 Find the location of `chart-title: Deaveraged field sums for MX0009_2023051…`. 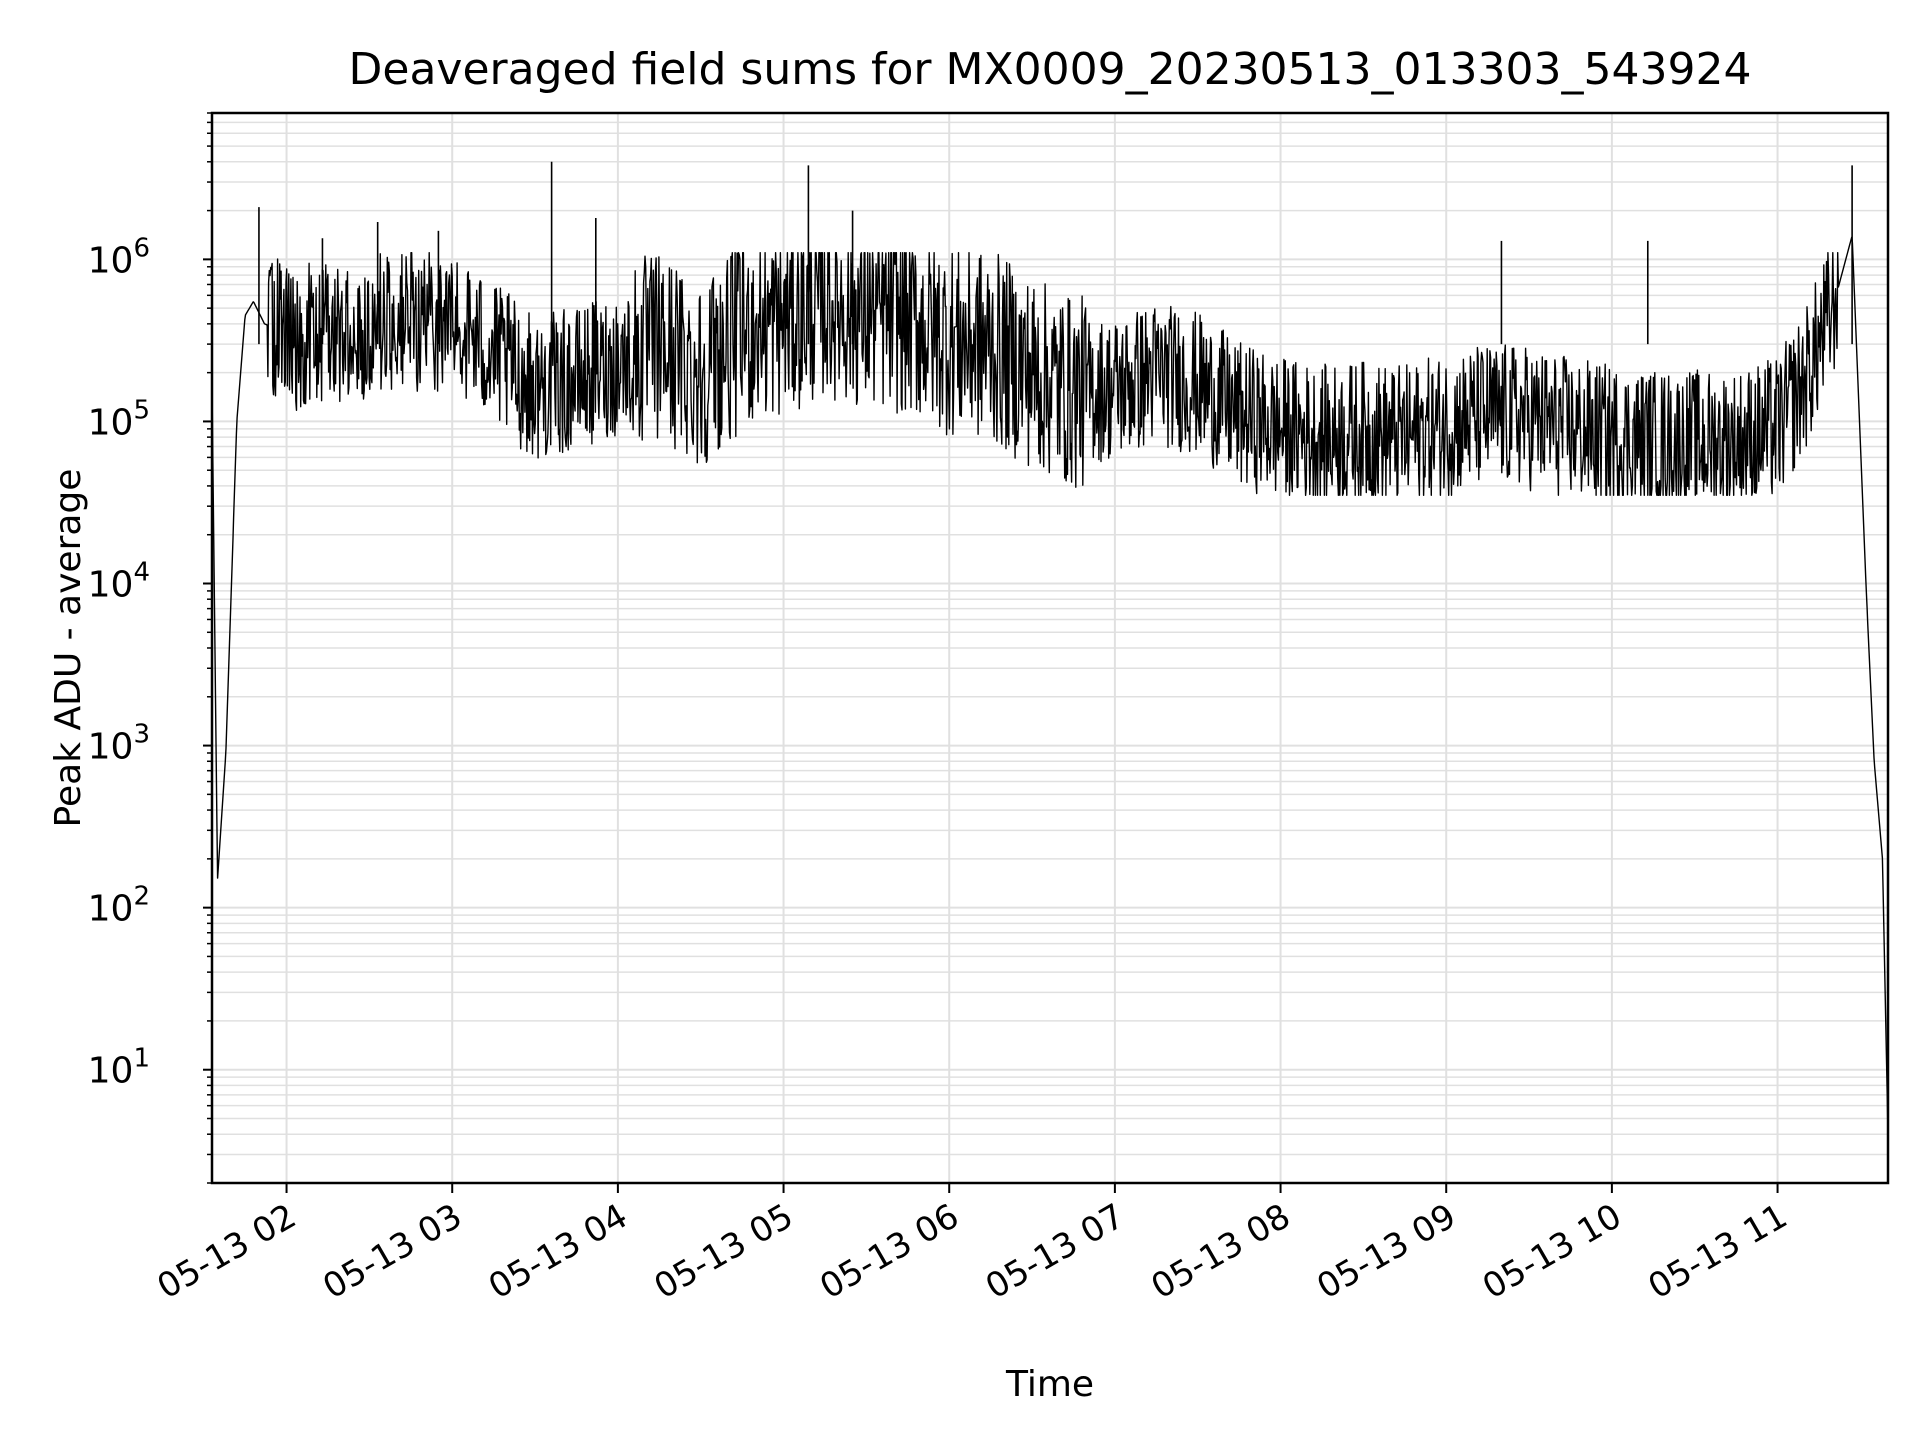

chart-title: Deaveraged field sums for MX0009_2023051… is located at coordinates (1050, 69).